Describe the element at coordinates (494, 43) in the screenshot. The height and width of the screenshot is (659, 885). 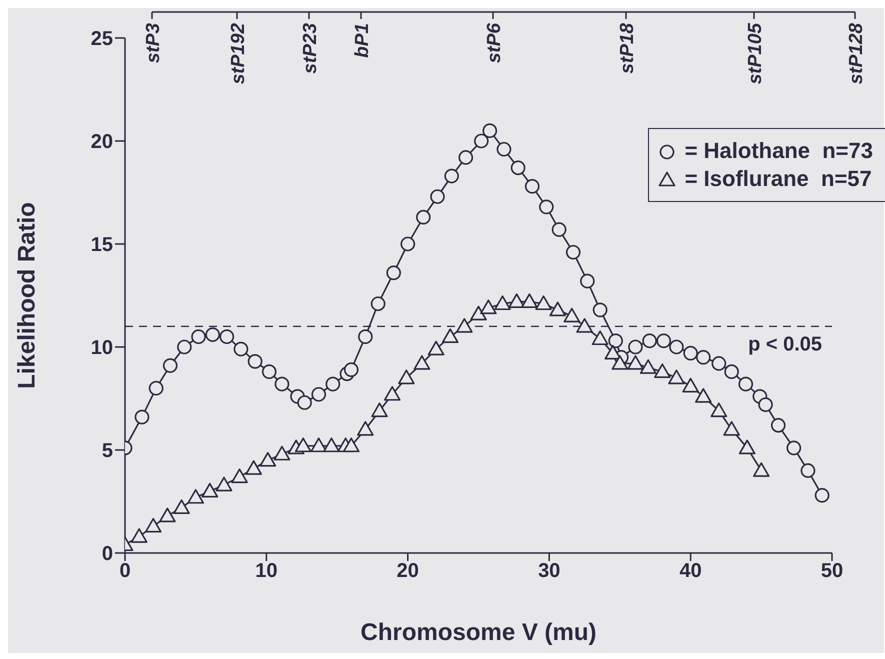
I see `annotation: stP6` at that location.